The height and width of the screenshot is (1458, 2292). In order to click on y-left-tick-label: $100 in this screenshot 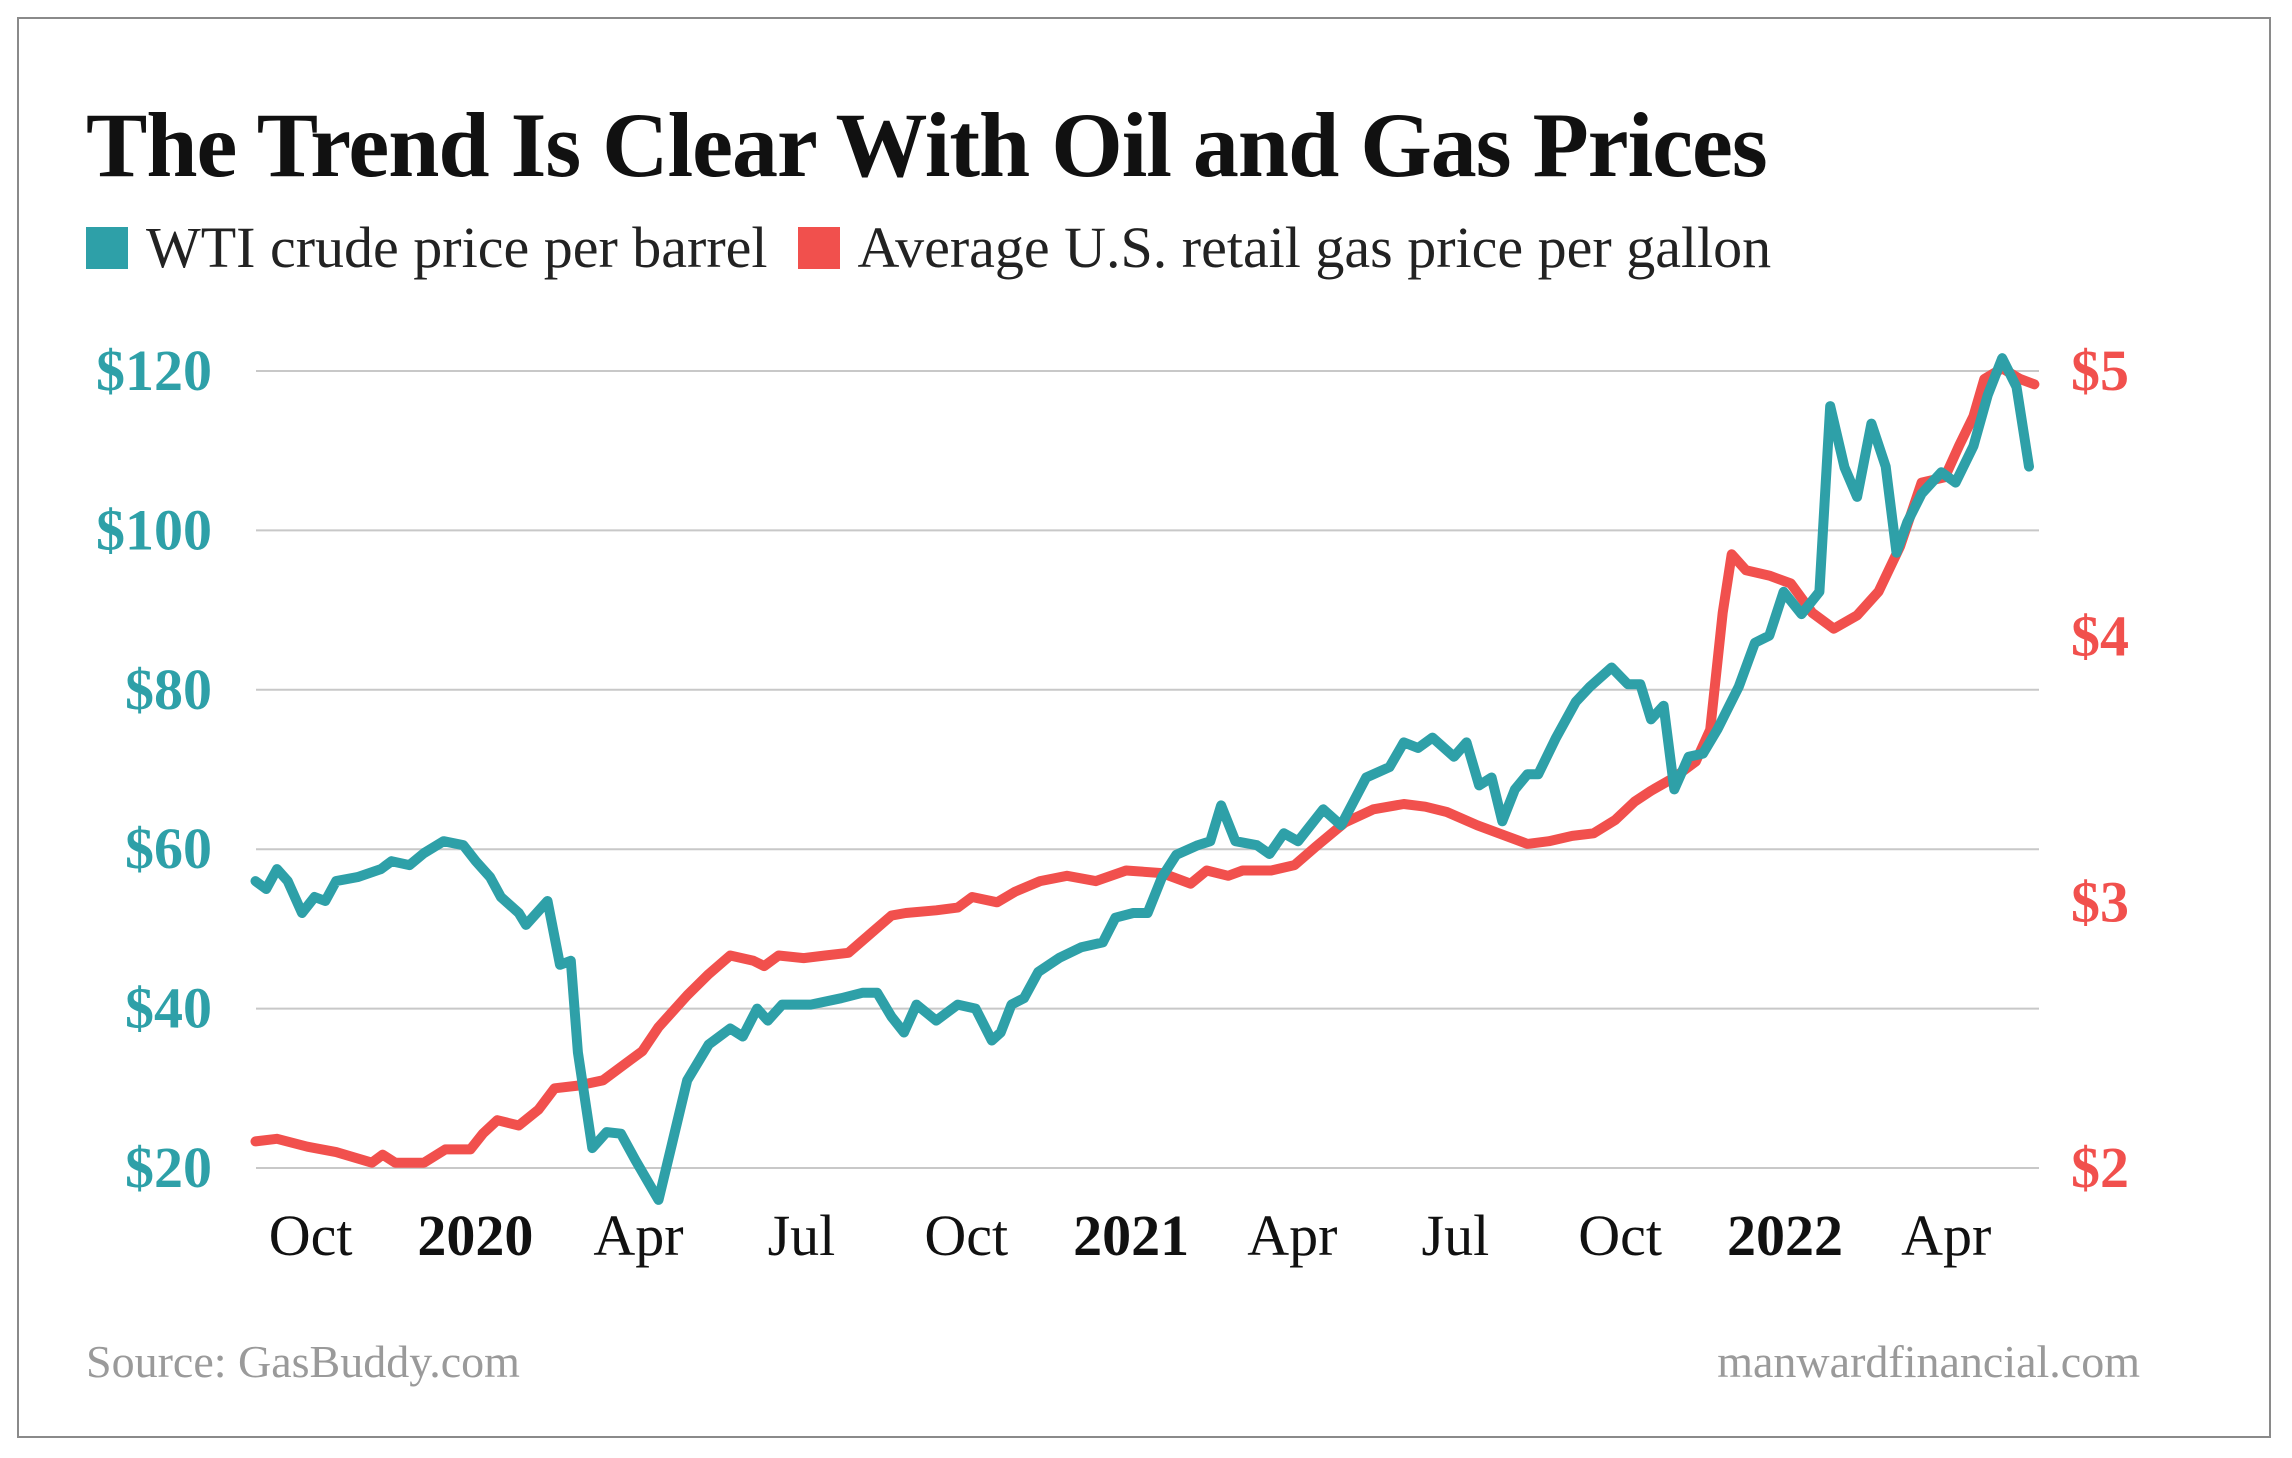, I will do `click(154, 529)`.